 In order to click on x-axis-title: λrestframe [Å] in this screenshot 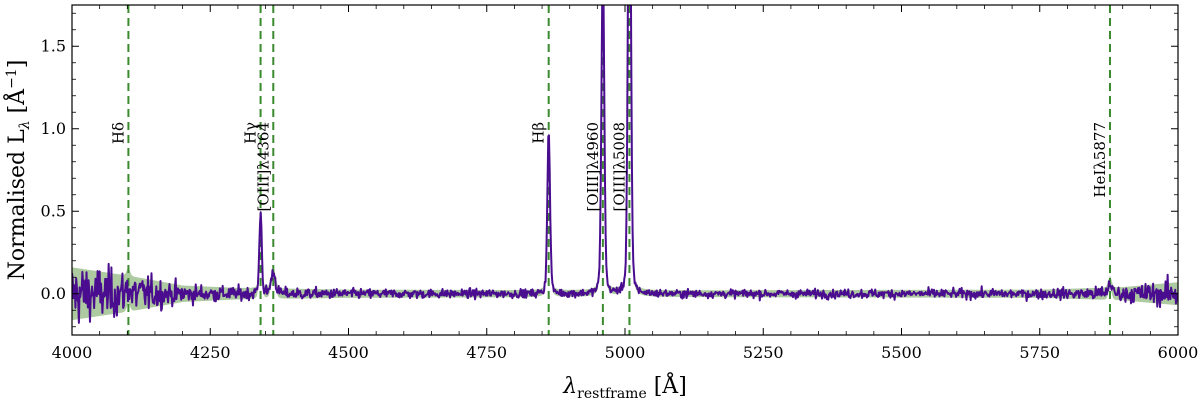, I will do `click(624, 386)`.